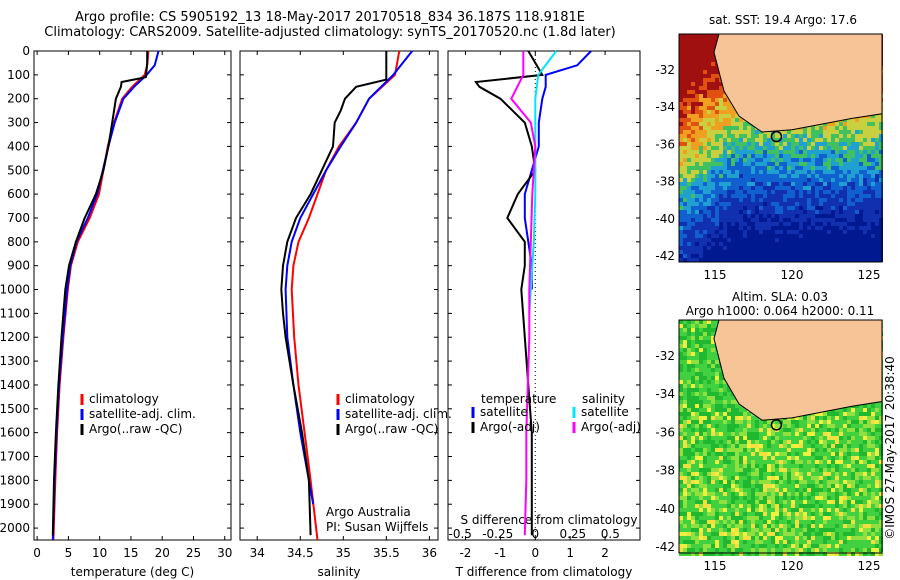  Describe the element at coordinates (780, 148) in the screenshot. I see `map-frame` at that location.